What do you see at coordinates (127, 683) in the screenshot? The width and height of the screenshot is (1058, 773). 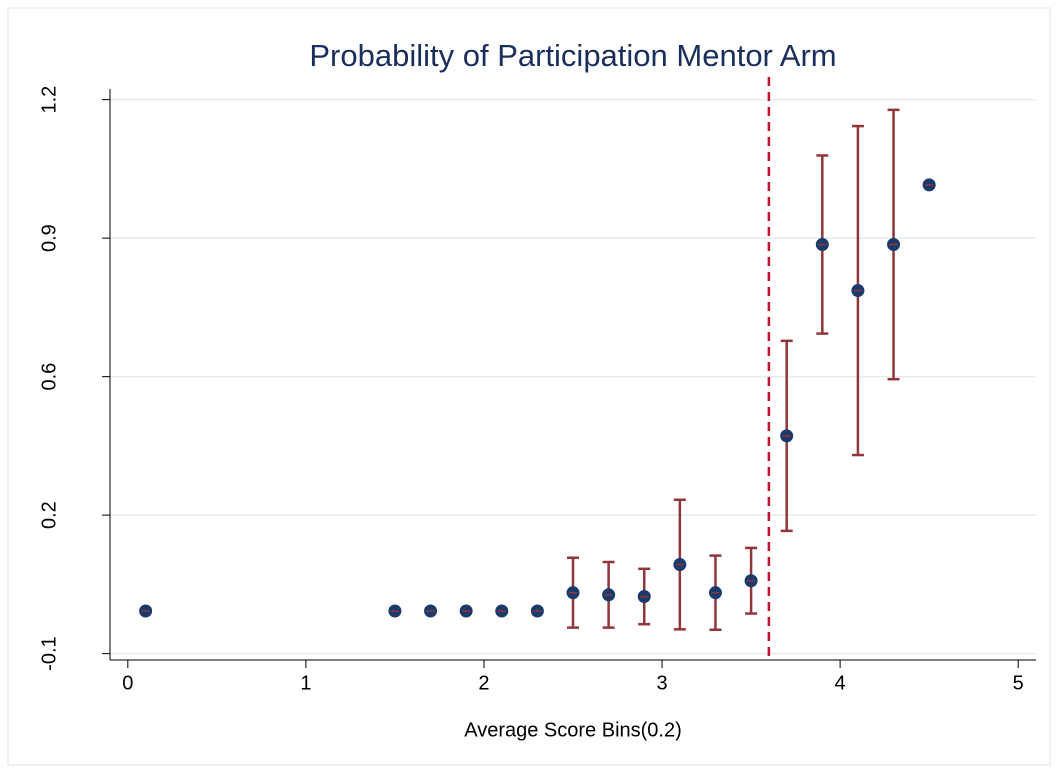 I see `x-tick-label: 0` at bounding box center [127, 683].